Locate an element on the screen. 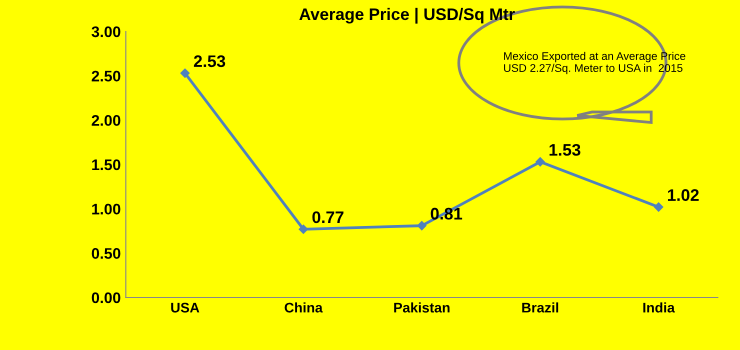  x-tick-label: Brazil is located at coordinates (540, 307).